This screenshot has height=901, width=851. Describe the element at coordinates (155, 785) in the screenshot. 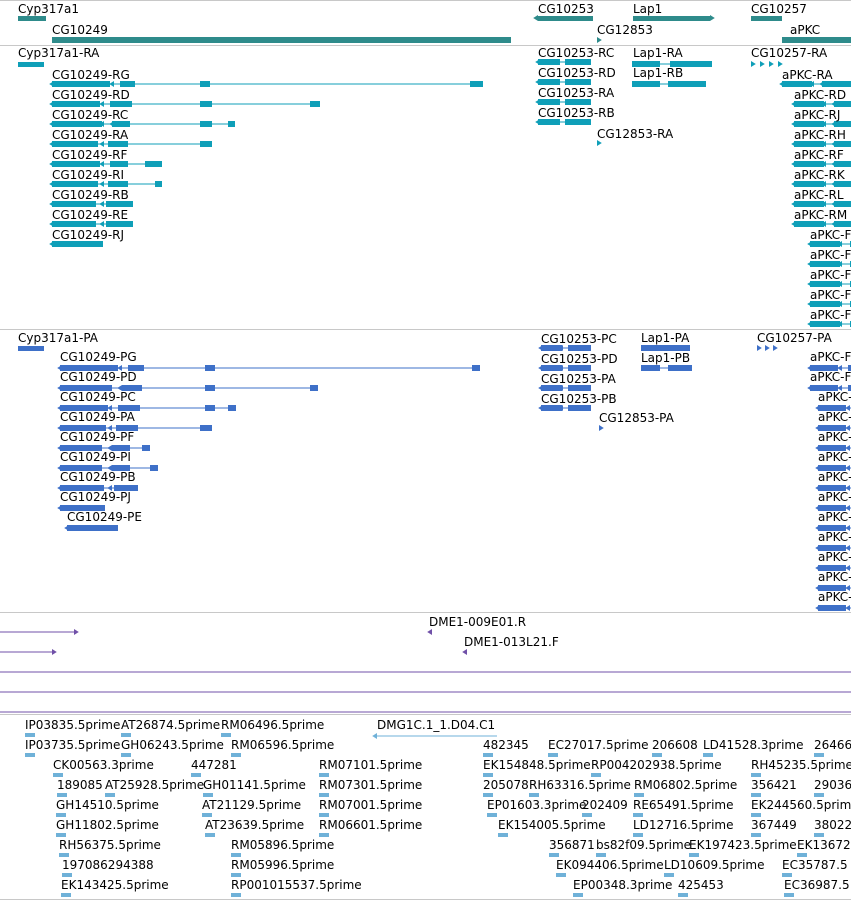

I see `est-label: AT25928.5prime` at that location.